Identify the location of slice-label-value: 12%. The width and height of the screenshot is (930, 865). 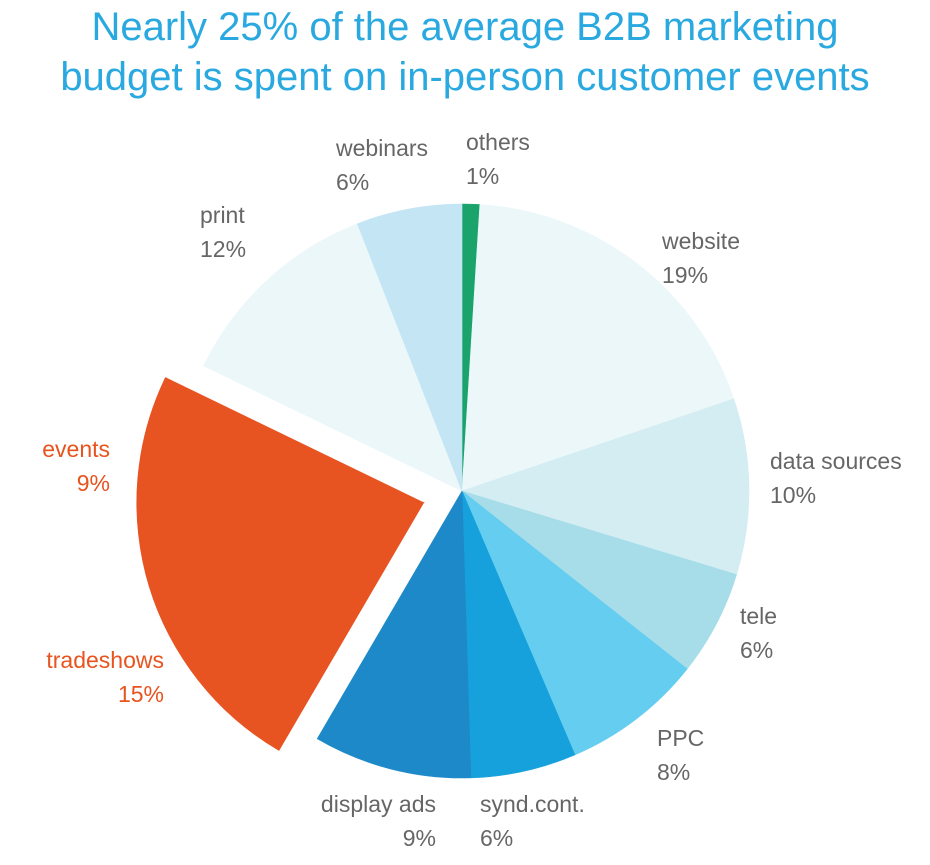
(223, 249).